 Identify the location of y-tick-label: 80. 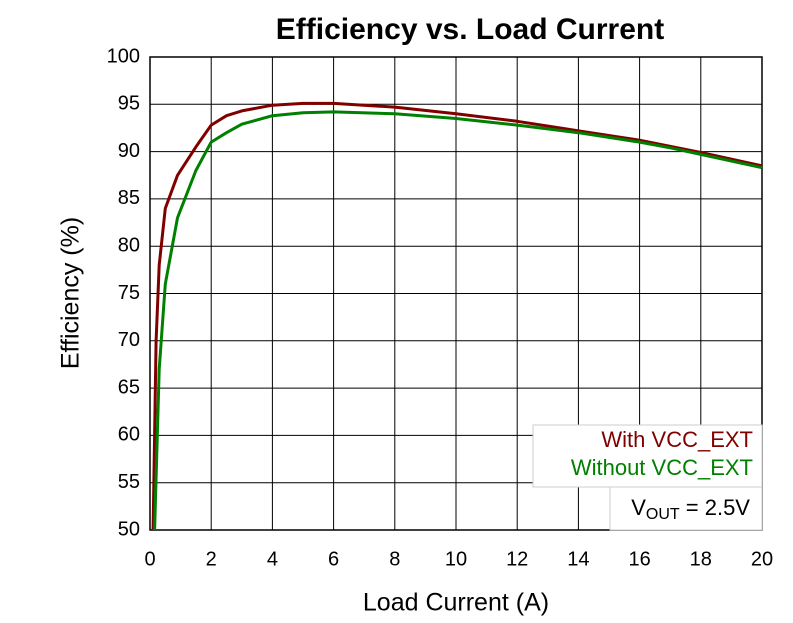
(129, 245).